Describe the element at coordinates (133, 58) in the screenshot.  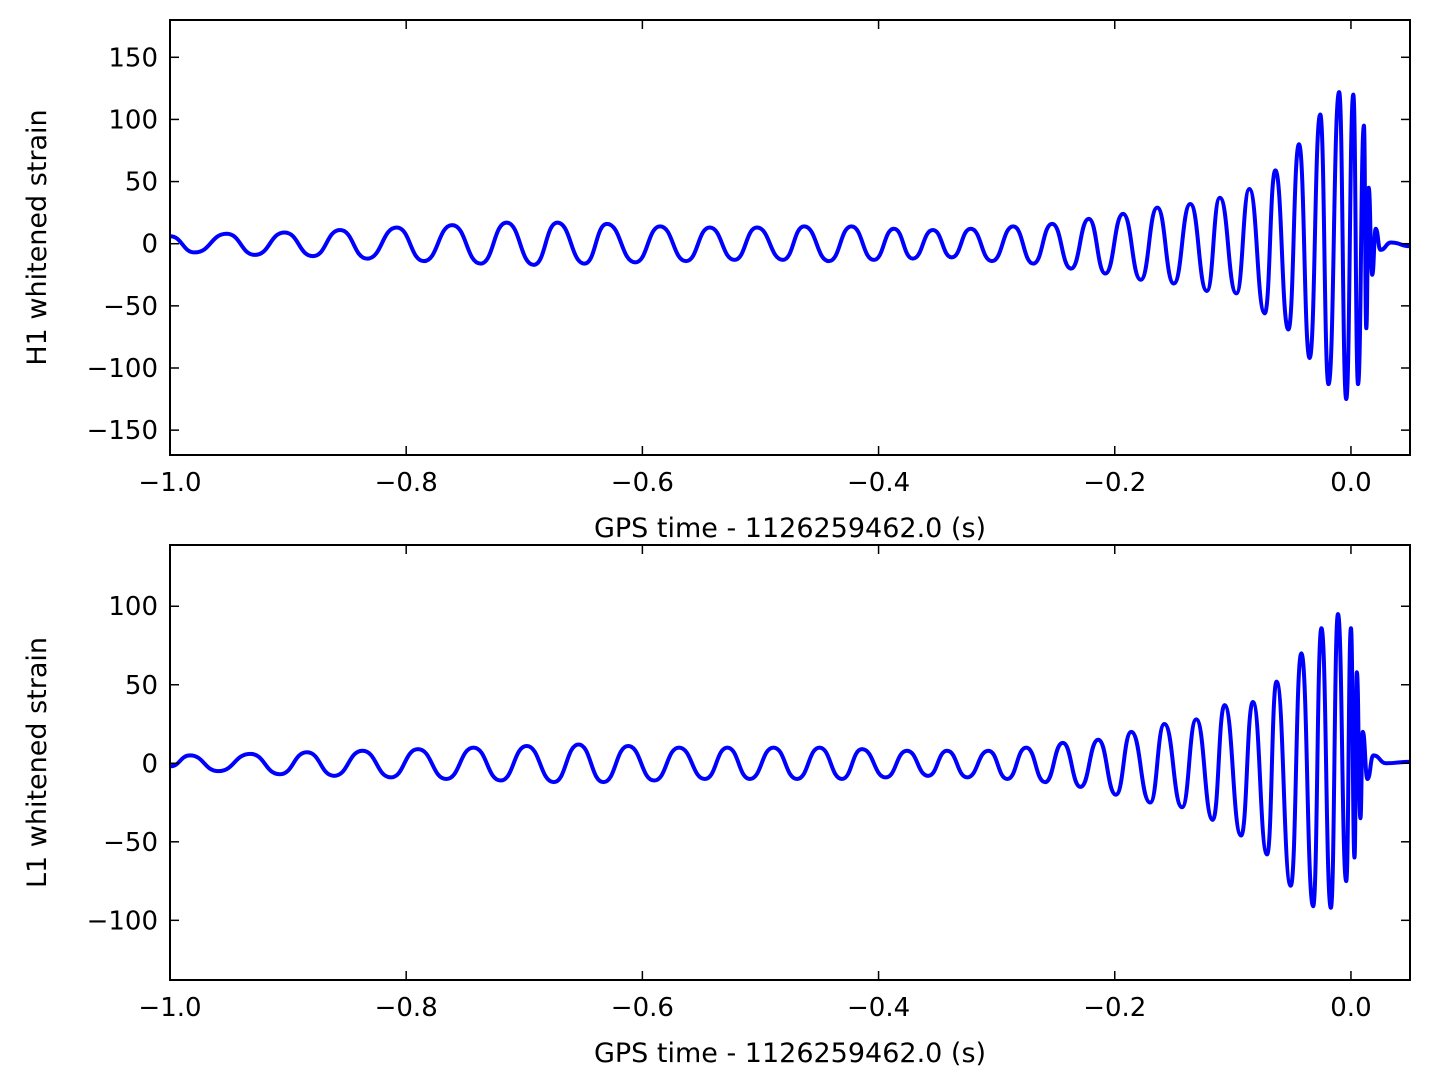
I see `y-tick-label: 150` at that location.